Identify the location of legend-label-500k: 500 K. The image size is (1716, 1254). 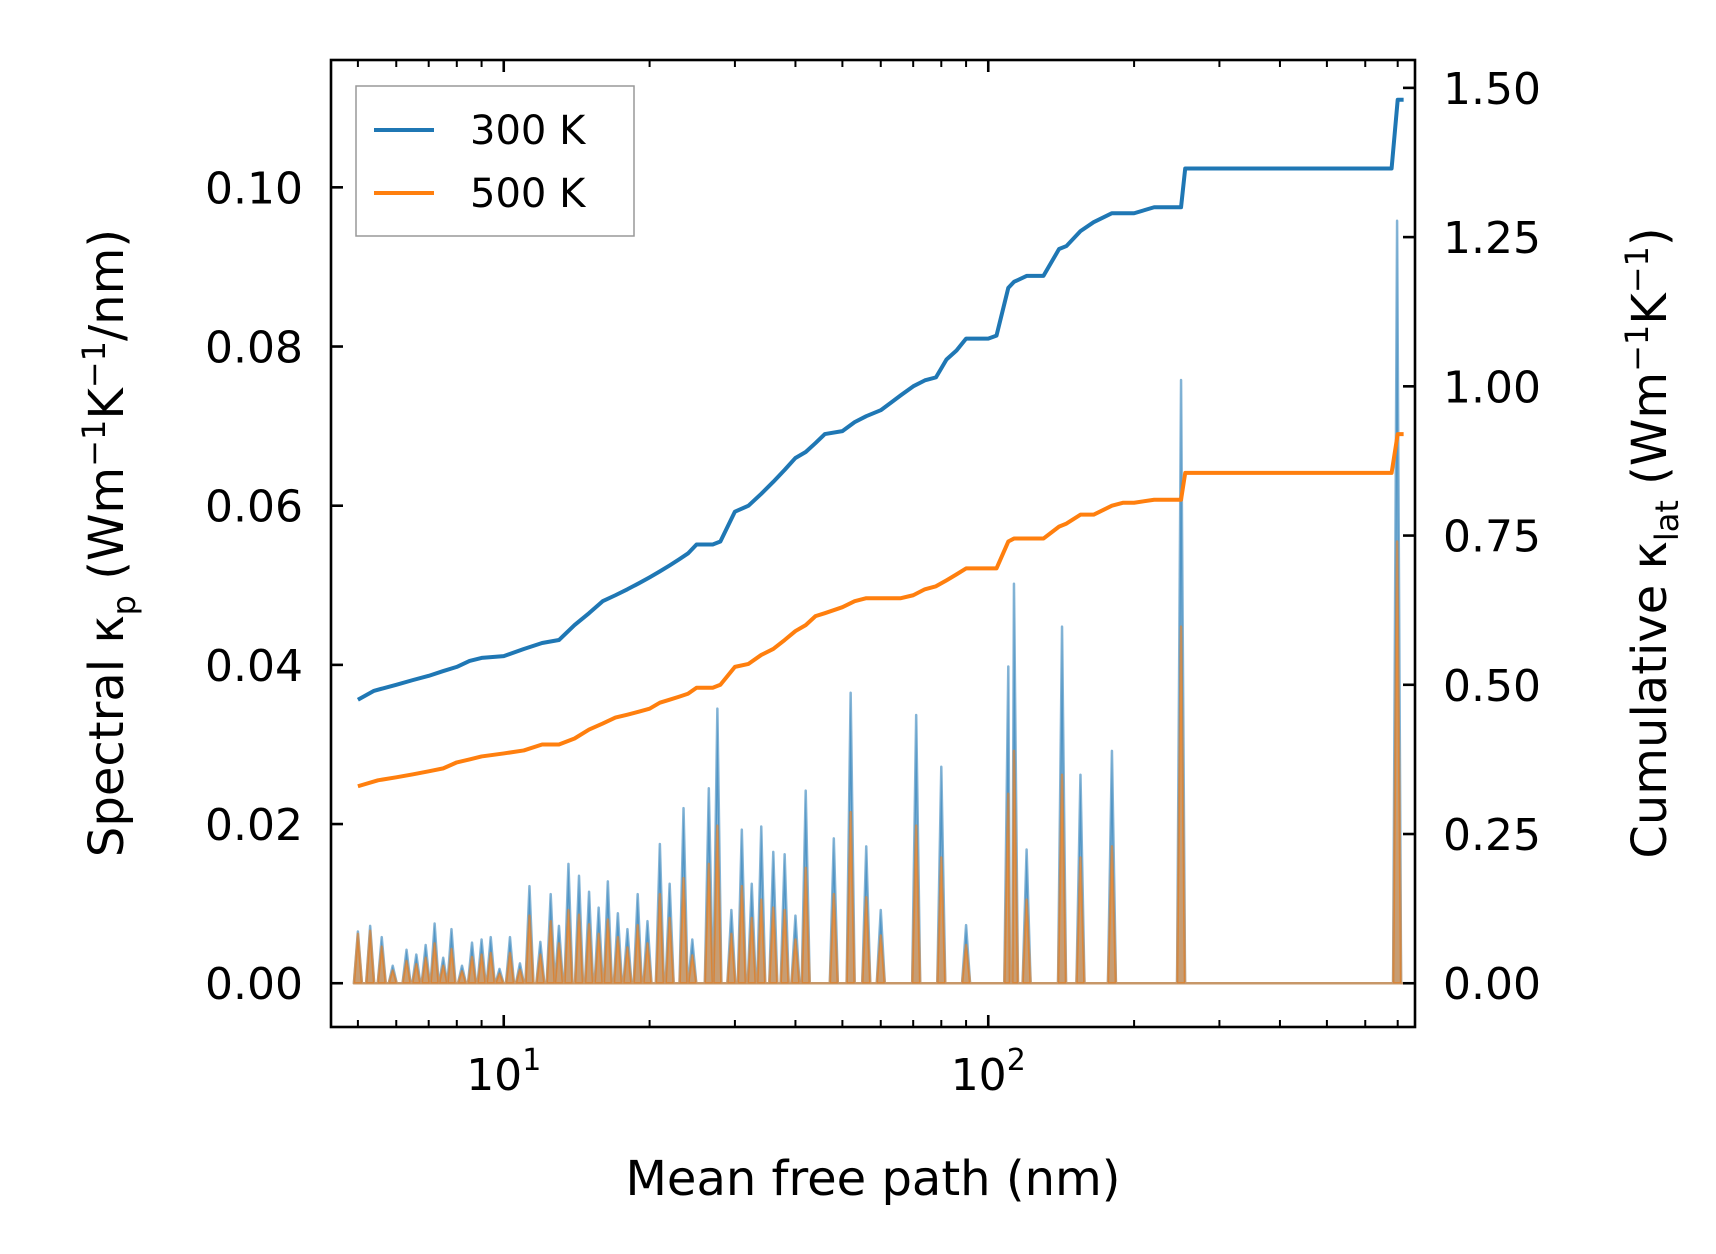
(528, 194).